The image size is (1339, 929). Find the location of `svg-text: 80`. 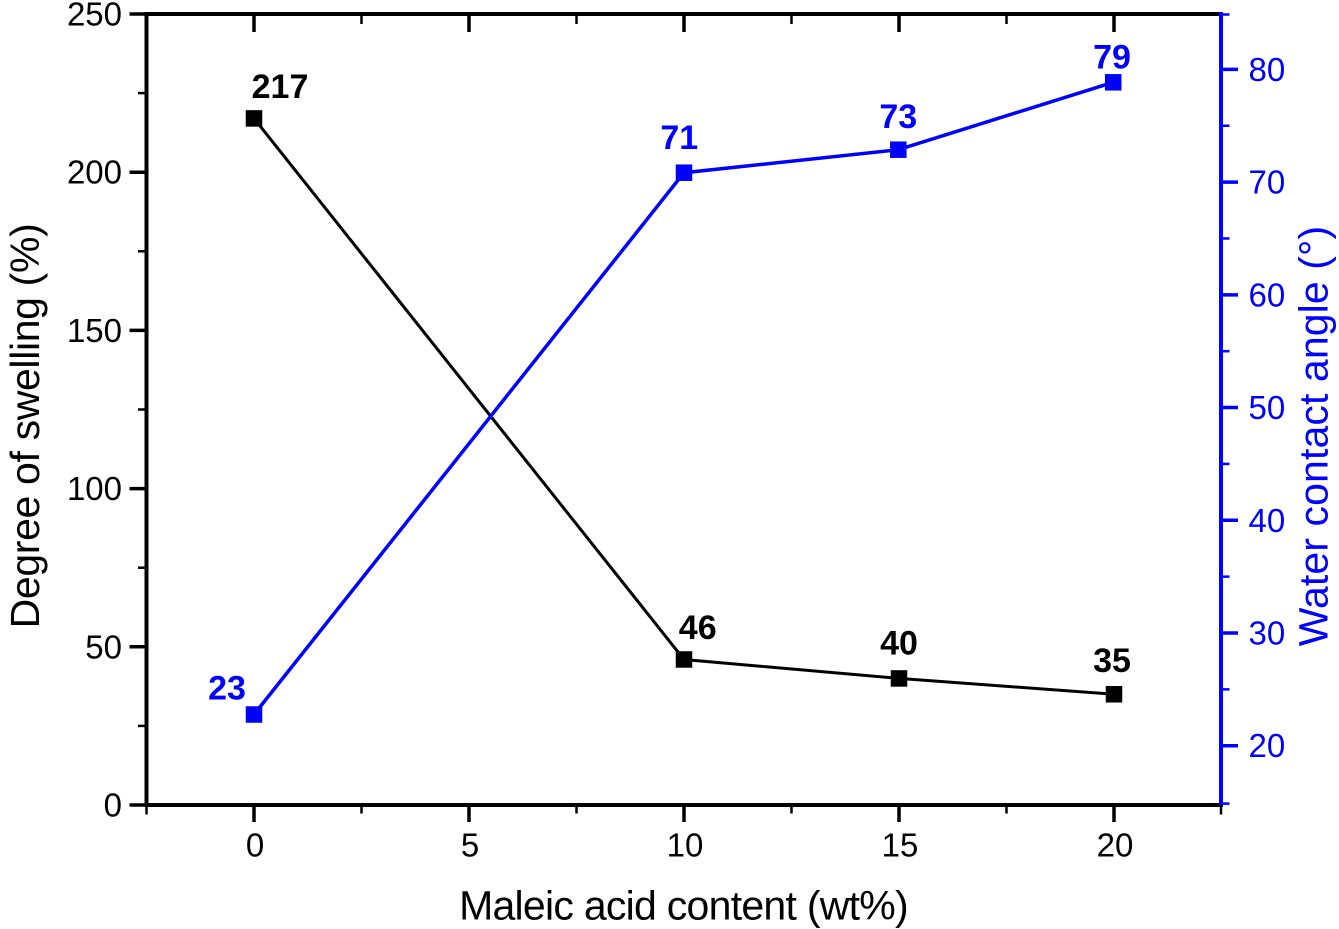

svg-text: 80 is located at coordinates (1267, 69).